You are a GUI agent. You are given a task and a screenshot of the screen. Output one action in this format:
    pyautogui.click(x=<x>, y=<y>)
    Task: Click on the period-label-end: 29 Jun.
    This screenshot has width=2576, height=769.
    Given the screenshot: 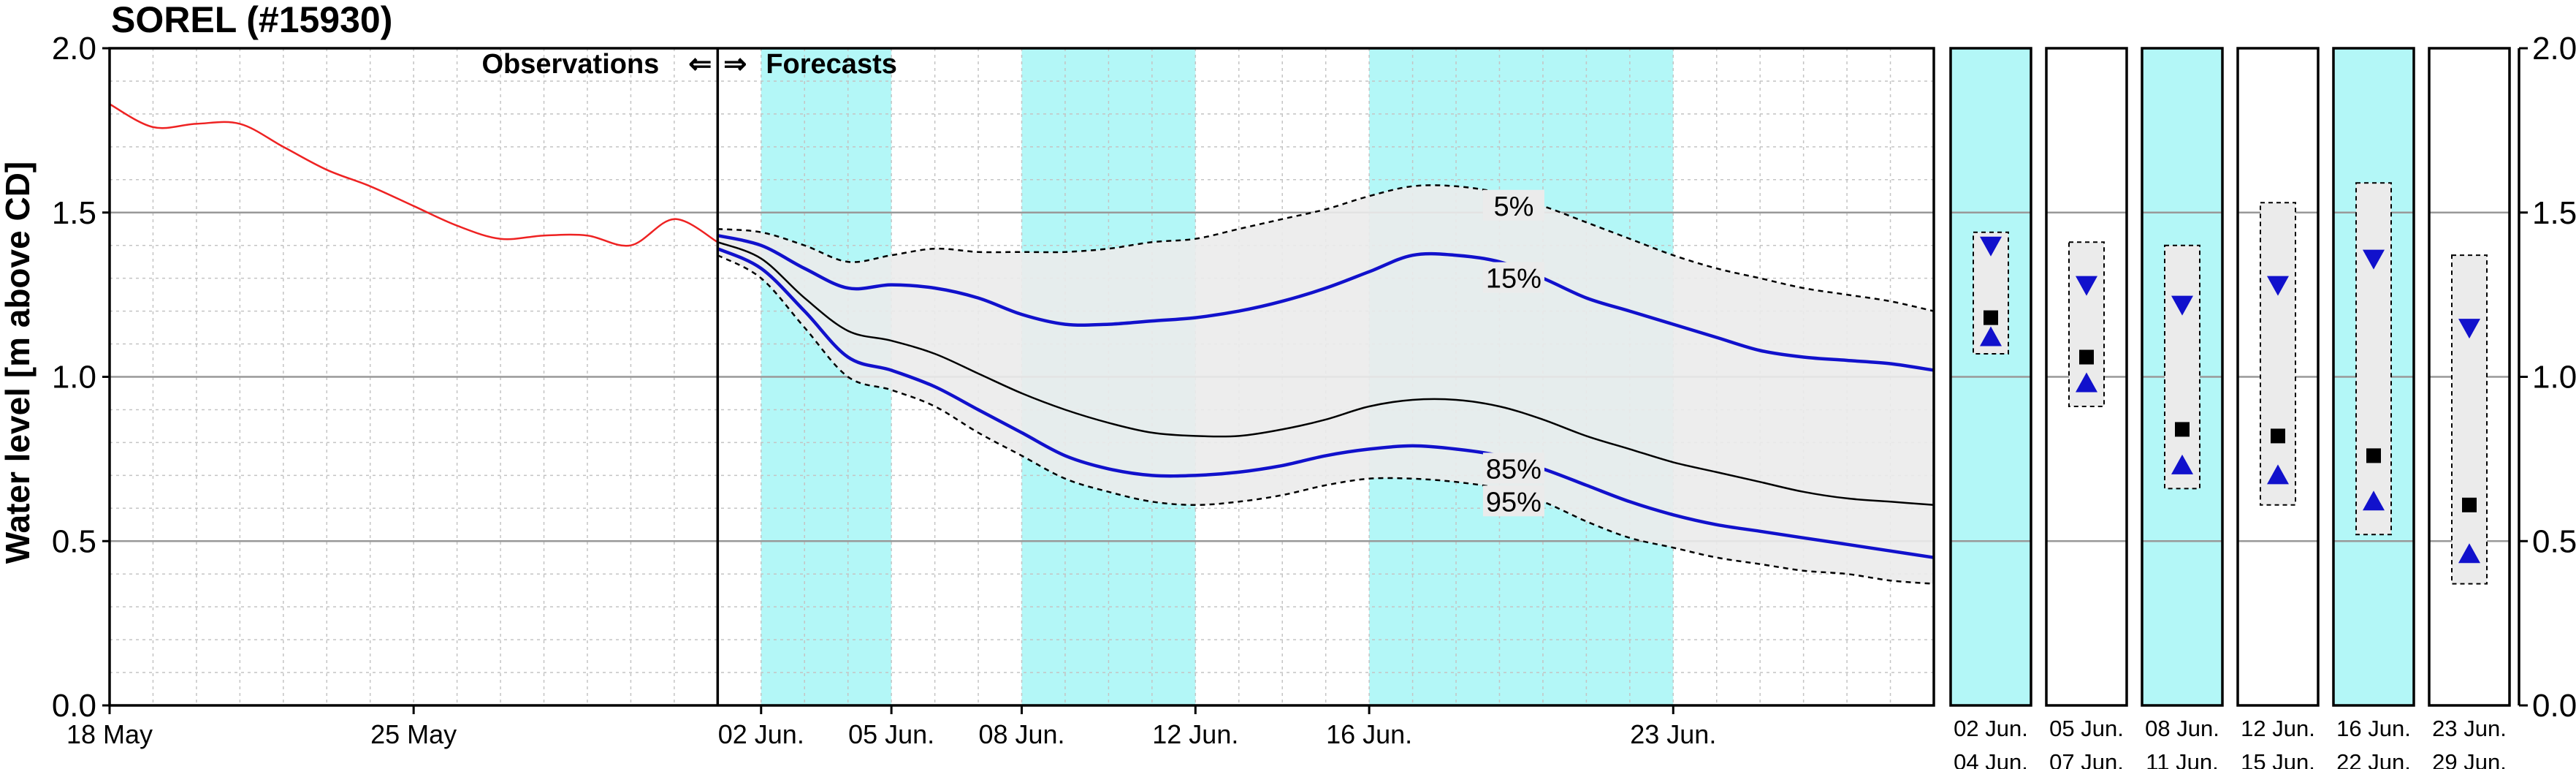 What is the action you would take?
    pyautogui.click(x=2470, y=759)
    